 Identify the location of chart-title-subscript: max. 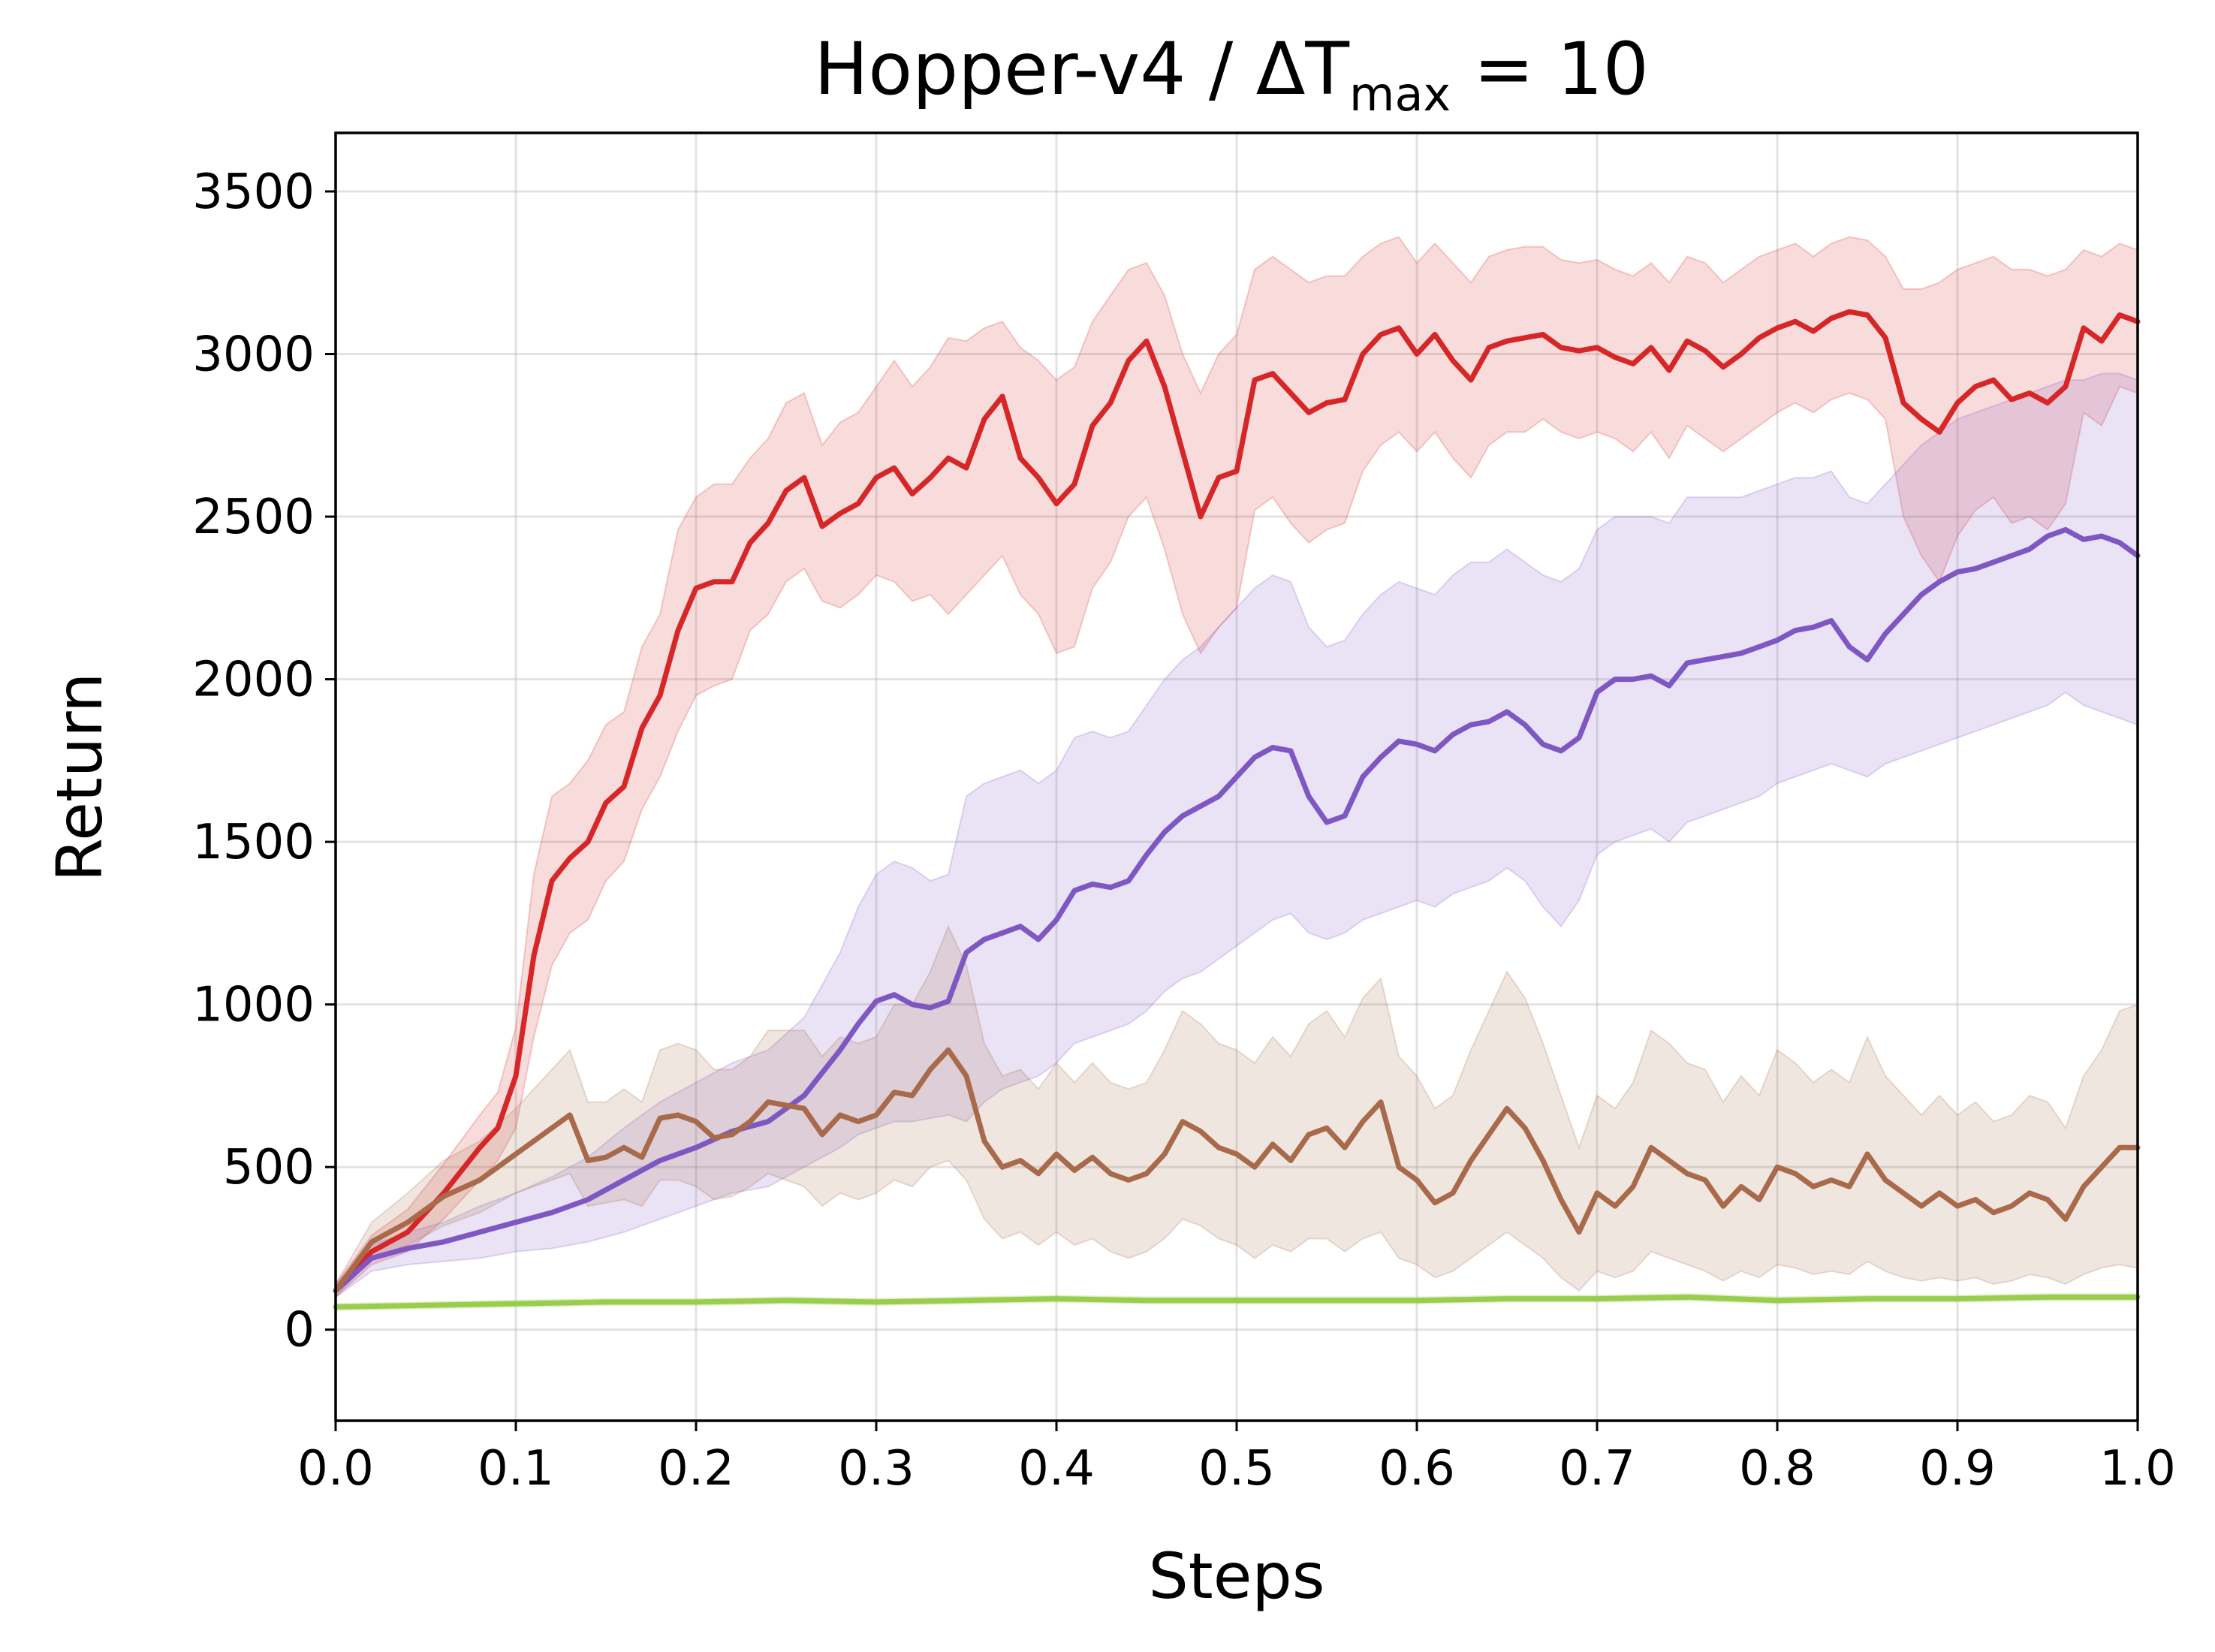
(1400, 94).